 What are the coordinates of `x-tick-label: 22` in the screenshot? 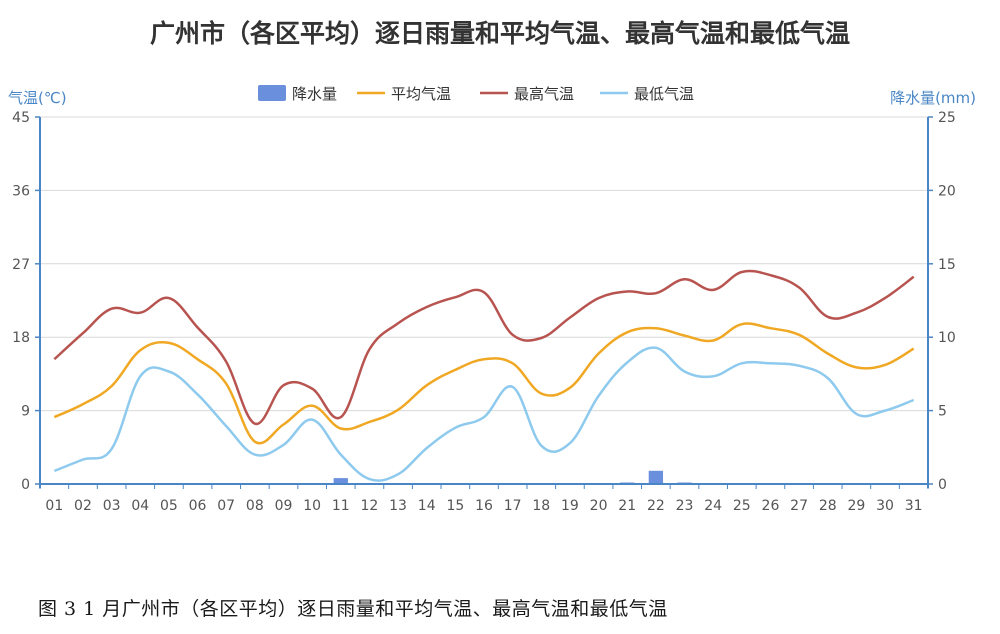 It's located at (656, 506).